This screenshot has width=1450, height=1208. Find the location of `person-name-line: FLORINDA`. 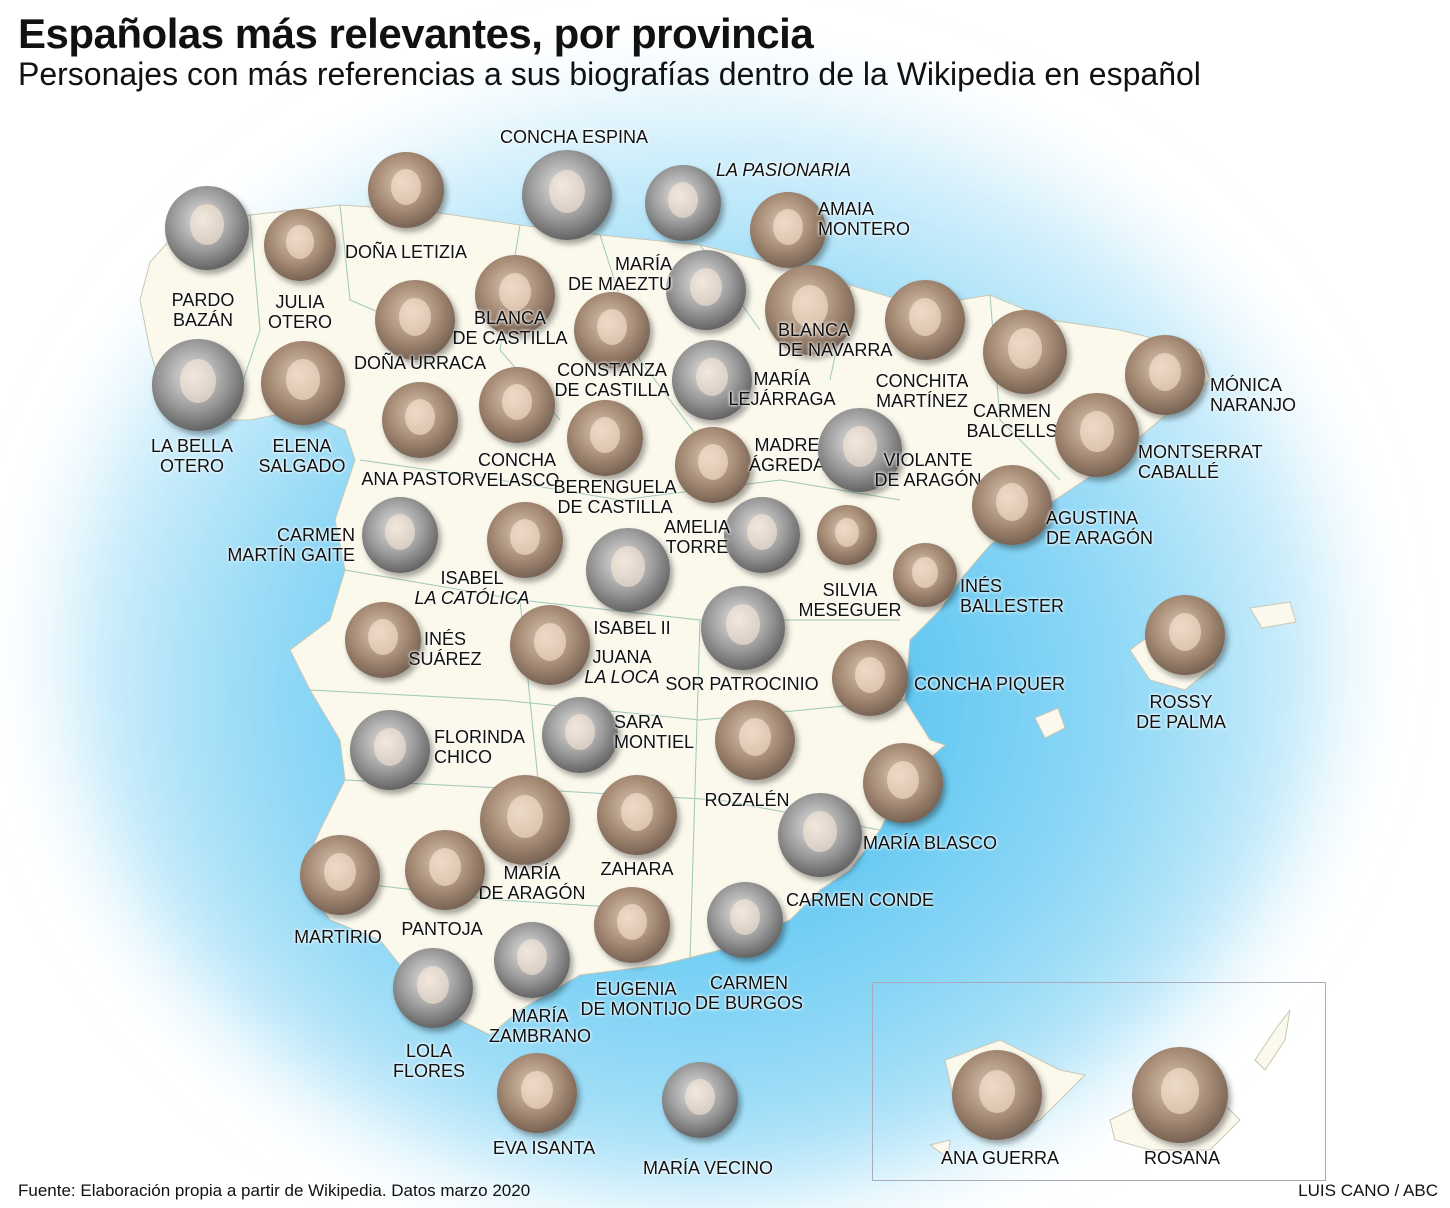

person-name-line: FLORINDA is located at coordinates (480, 737).